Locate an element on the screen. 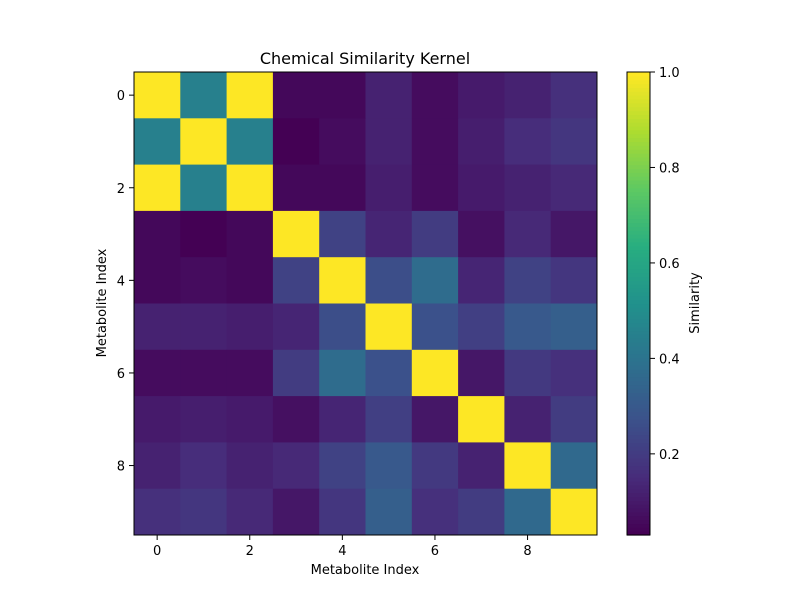 This screenshot has height=600, width=800. x-tick-label: 6 is located at coordinates (435, 551).